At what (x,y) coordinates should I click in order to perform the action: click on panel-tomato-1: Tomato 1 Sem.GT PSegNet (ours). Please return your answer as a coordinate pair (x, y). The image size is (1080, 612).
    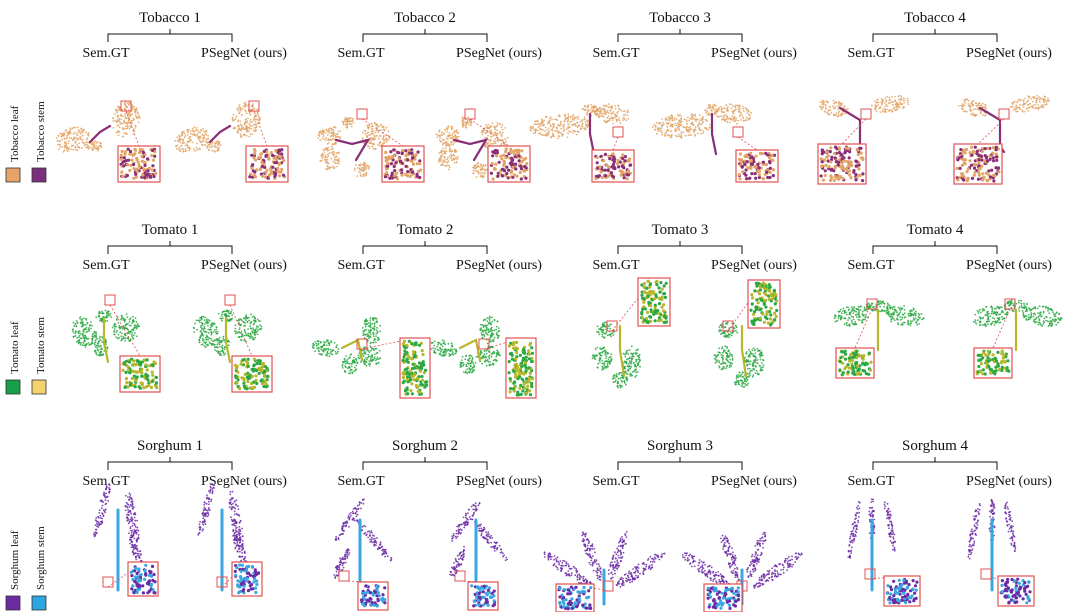
    Looking at the image, I should click on (179, 307).